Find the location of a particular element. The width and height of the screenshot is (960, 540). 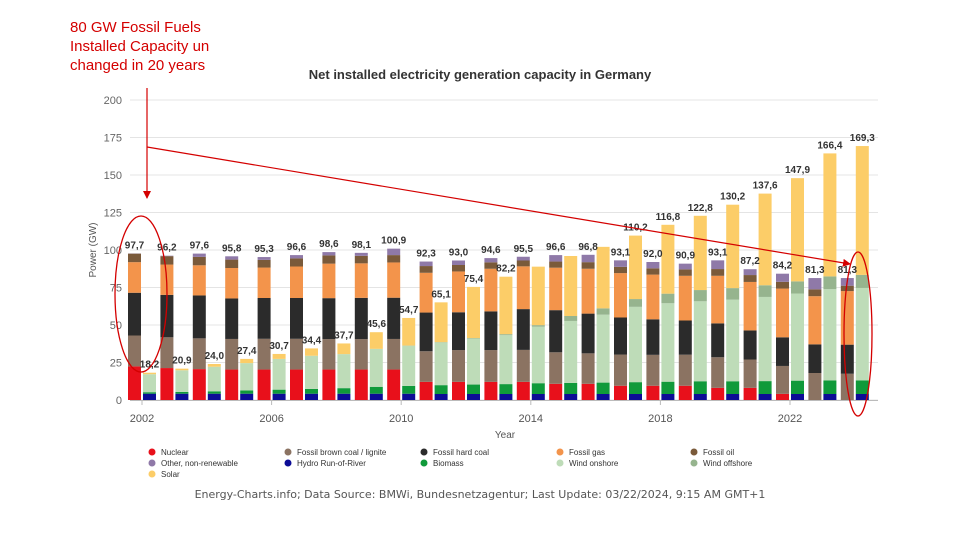

data-label: 96,6 is located at coordinates (556, 247).